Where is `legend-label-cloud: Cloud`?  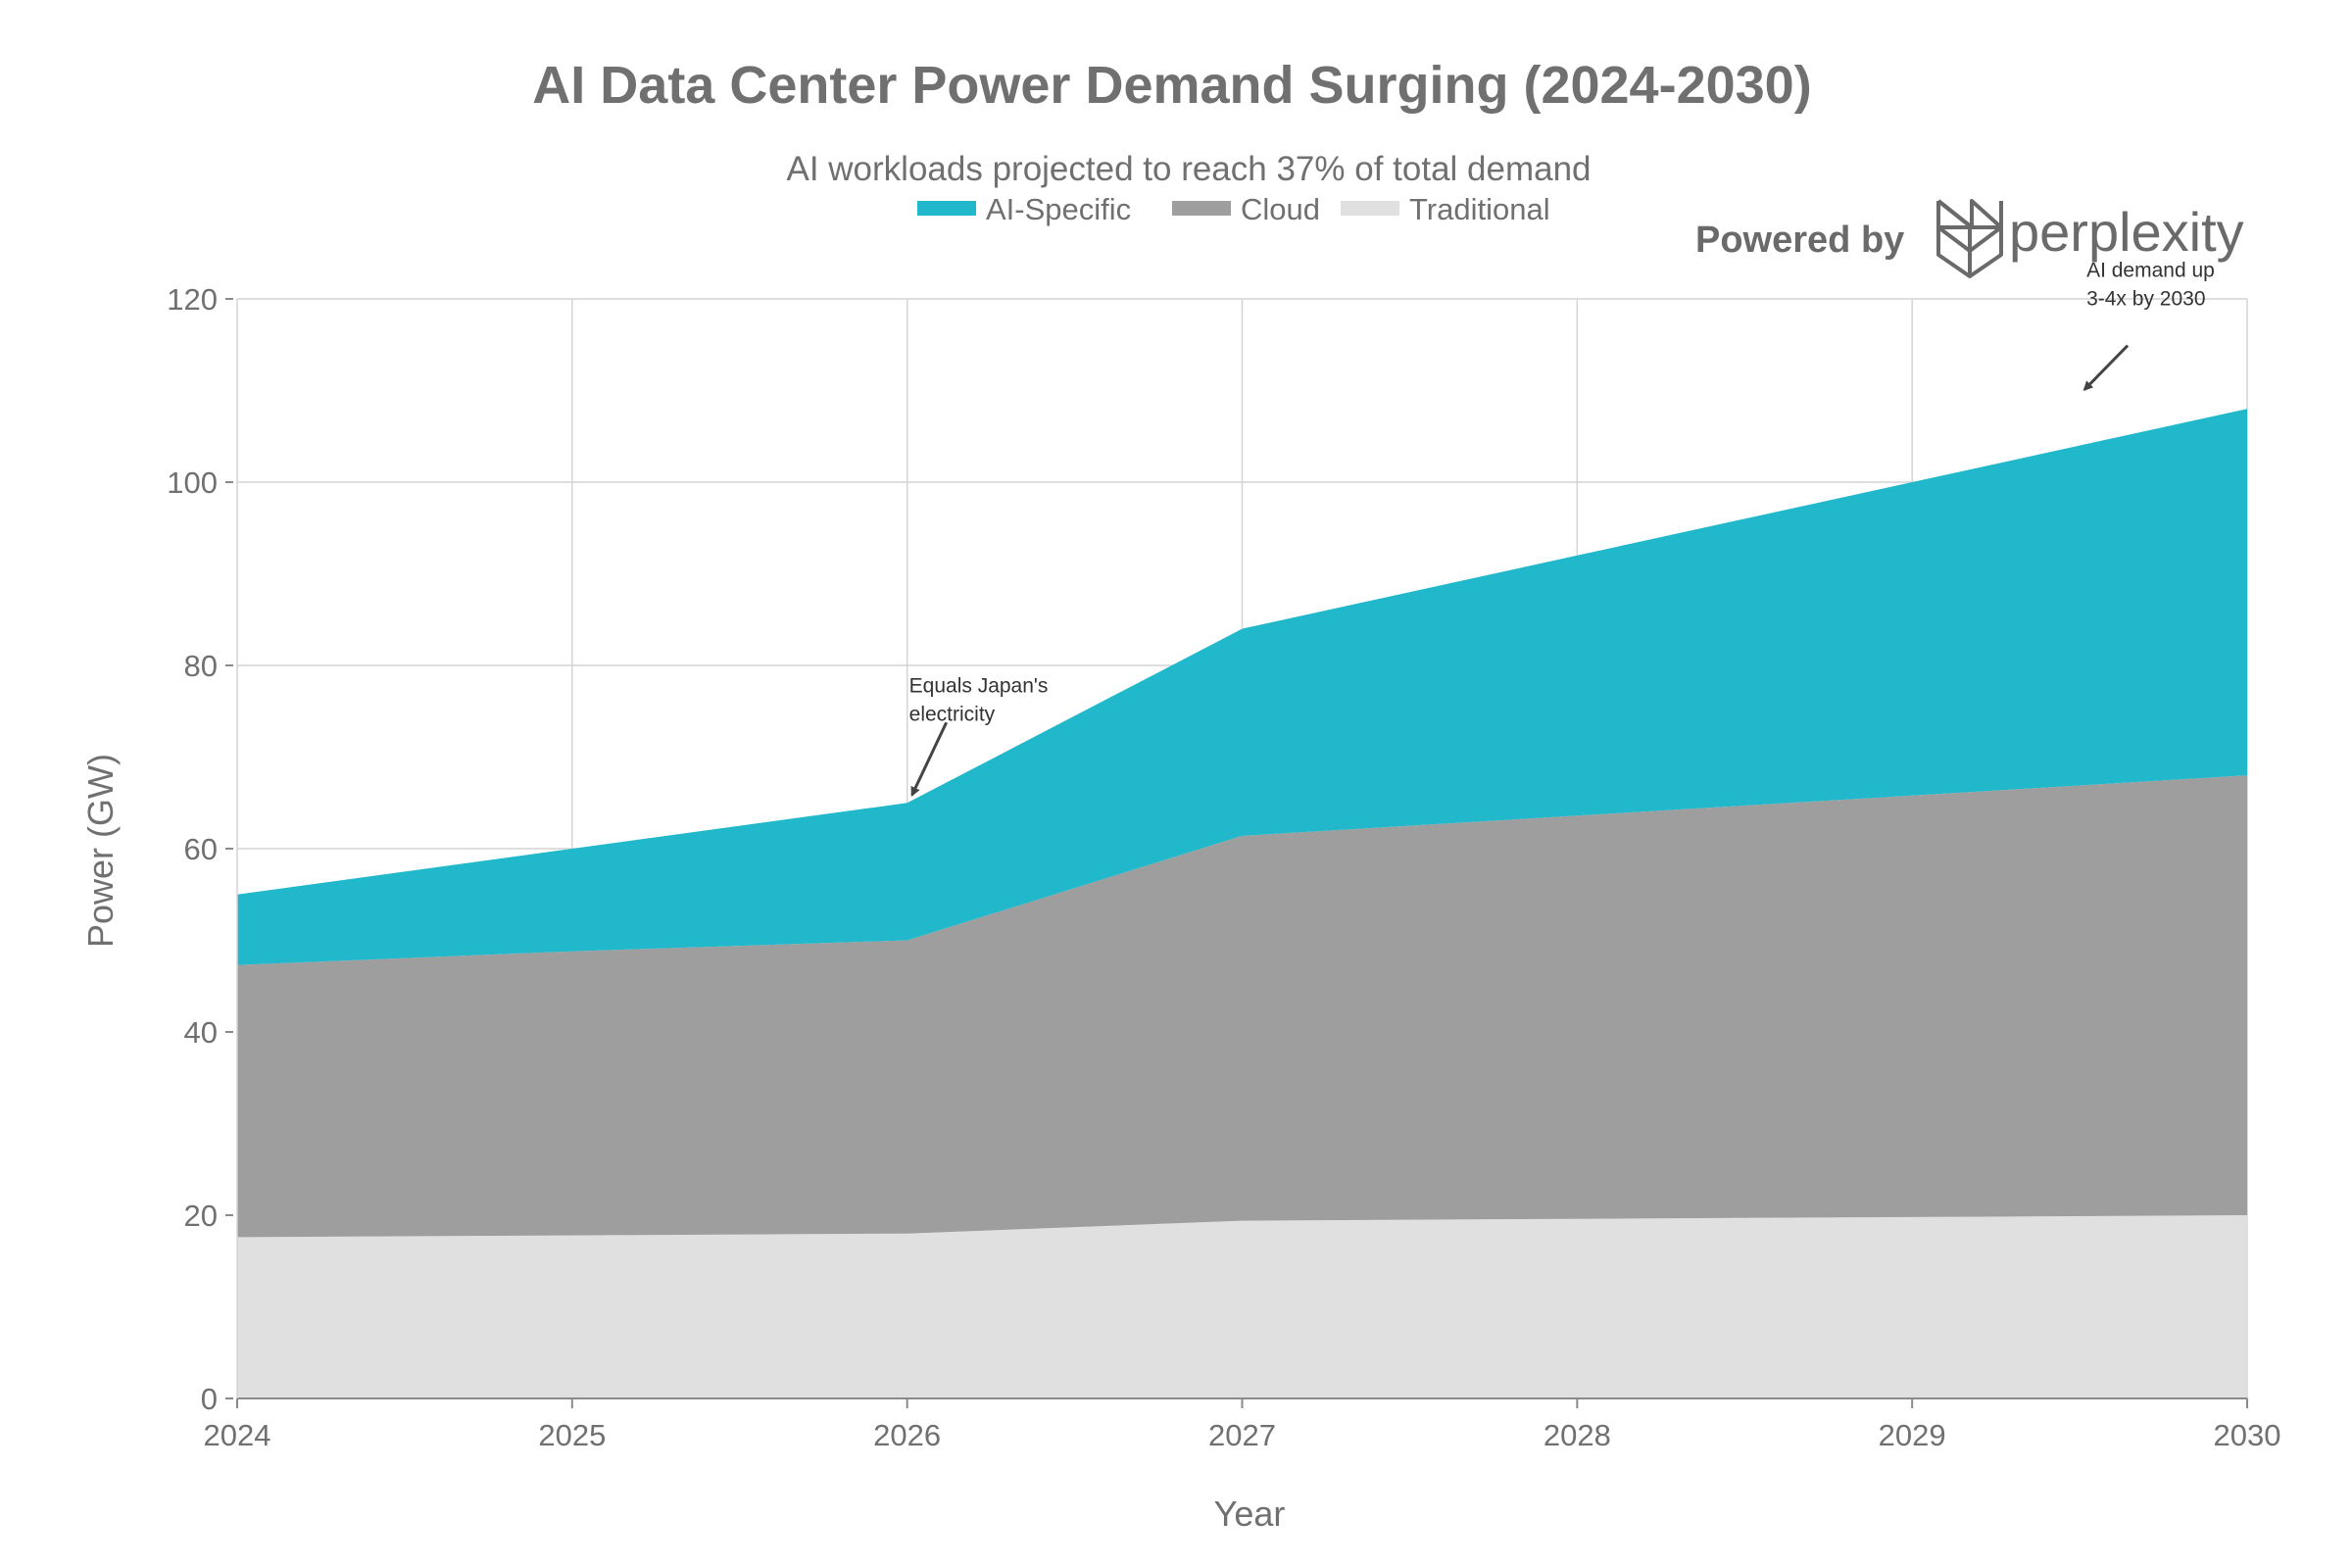
legend-label-cloud: Cloud is located at coordinates (1280, 209).